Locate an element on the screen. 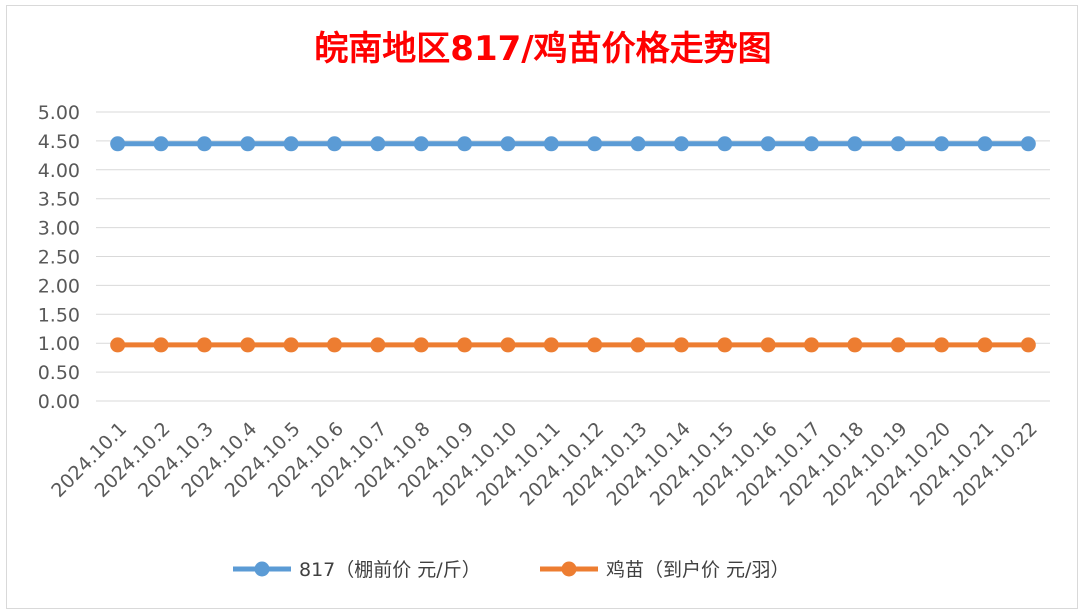 The width and height of the screenshot is (1086, 615). y-tick-label: 3.50 is located at coordinates (59, 200).